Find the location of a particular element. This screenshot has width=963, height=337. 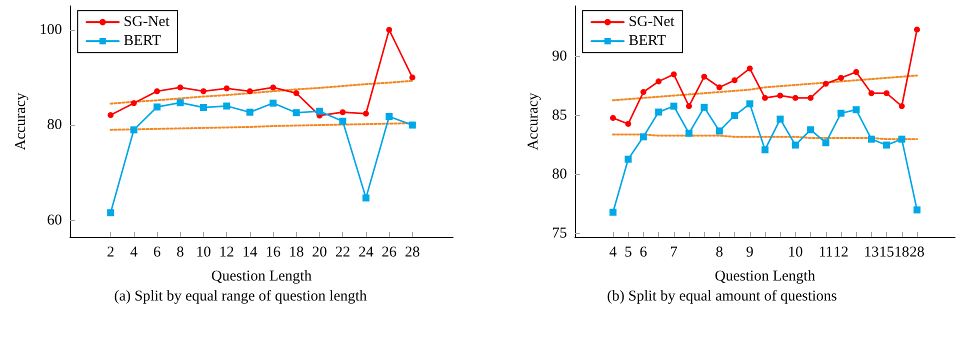

x-tick-label: 13 is located at coordinates (871, 252).